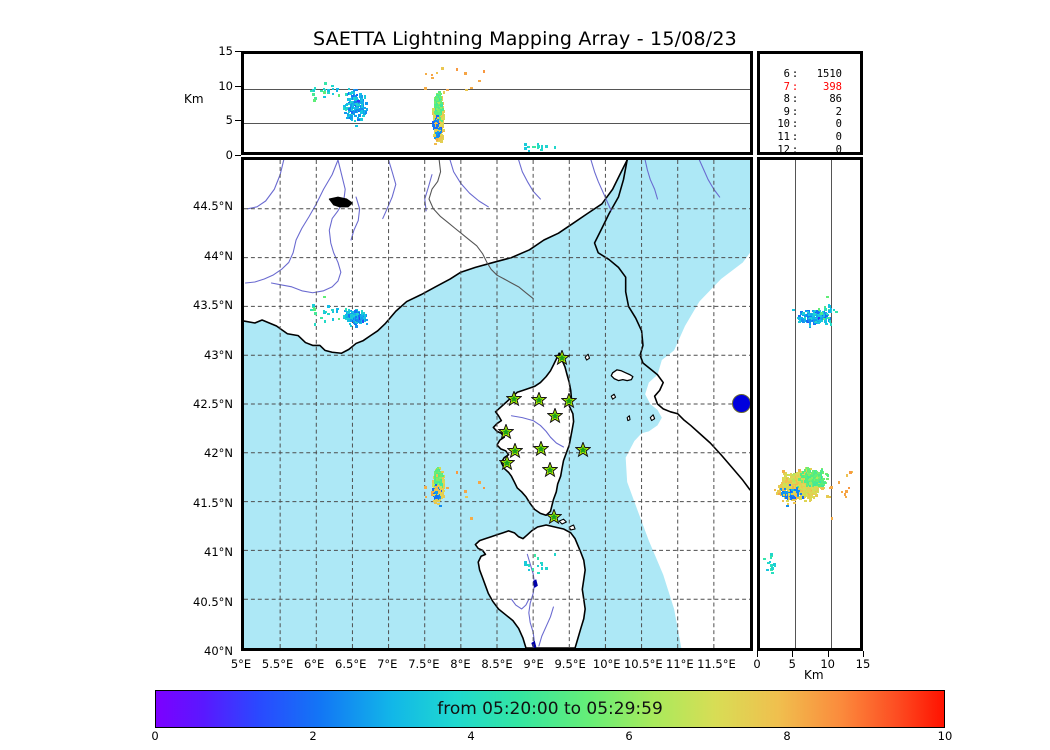 The image size is (1050, 750). Describe the element at coordinates (835, 99) in the screenshot. I see `station-count-value: 86` at that location.